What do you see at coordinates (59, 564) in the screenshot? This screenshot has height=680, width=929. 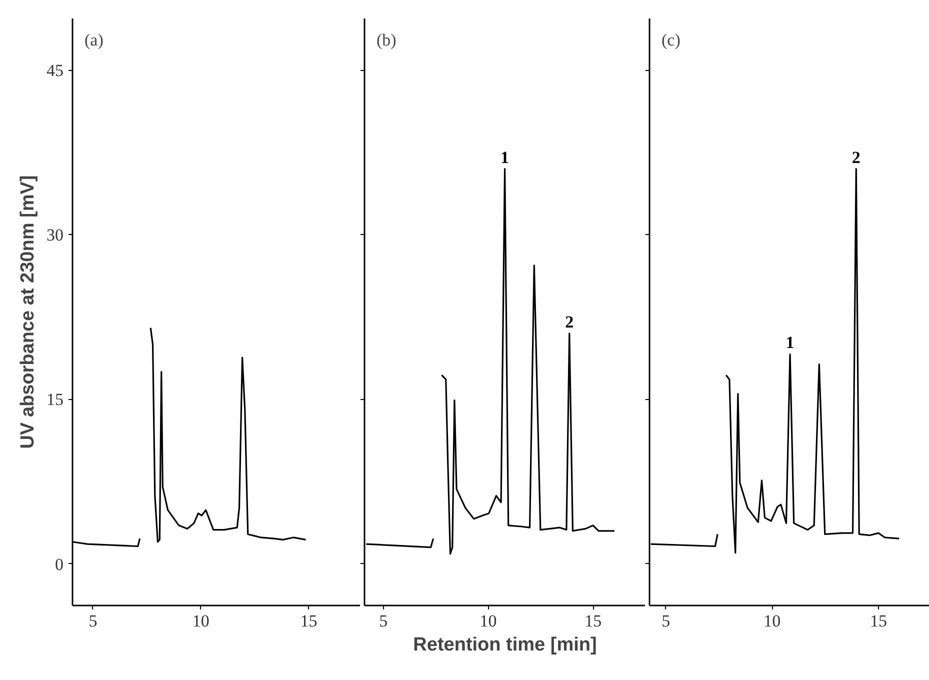 I see `y-tick-label: 0` at bounding box center [59, 564].